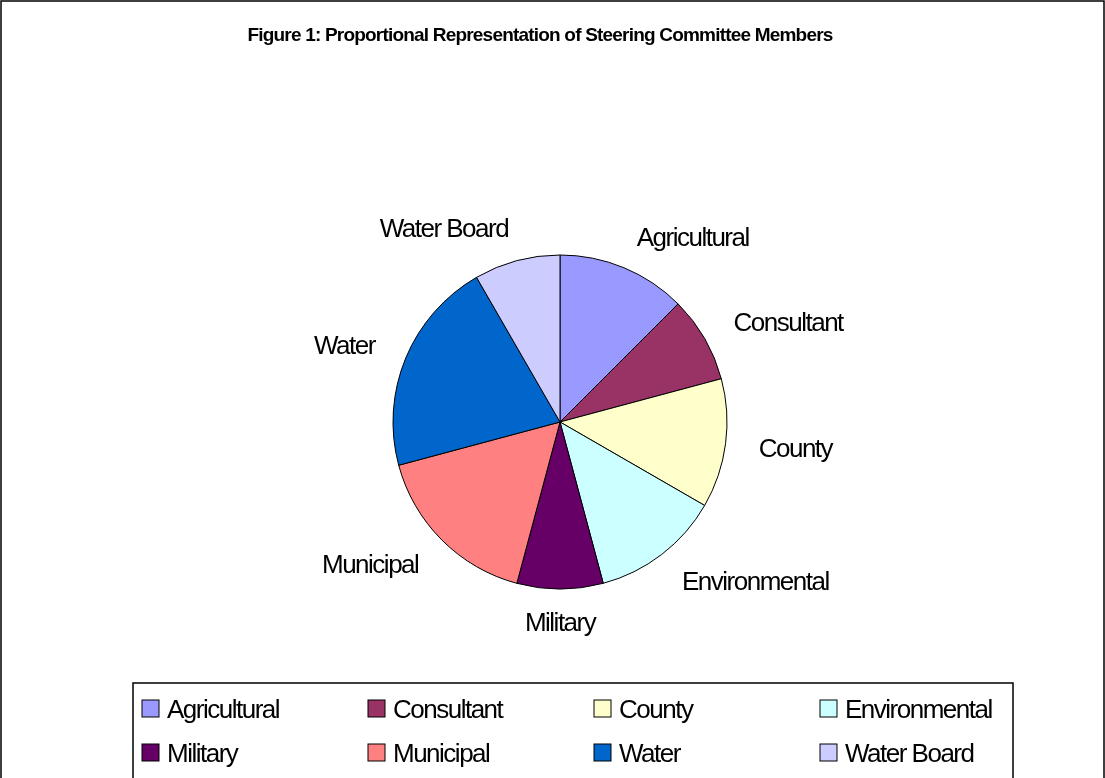 The width and height of the screenshot is (1105, 778). I want to click on legend-label: Municipal, so click(442, 753).